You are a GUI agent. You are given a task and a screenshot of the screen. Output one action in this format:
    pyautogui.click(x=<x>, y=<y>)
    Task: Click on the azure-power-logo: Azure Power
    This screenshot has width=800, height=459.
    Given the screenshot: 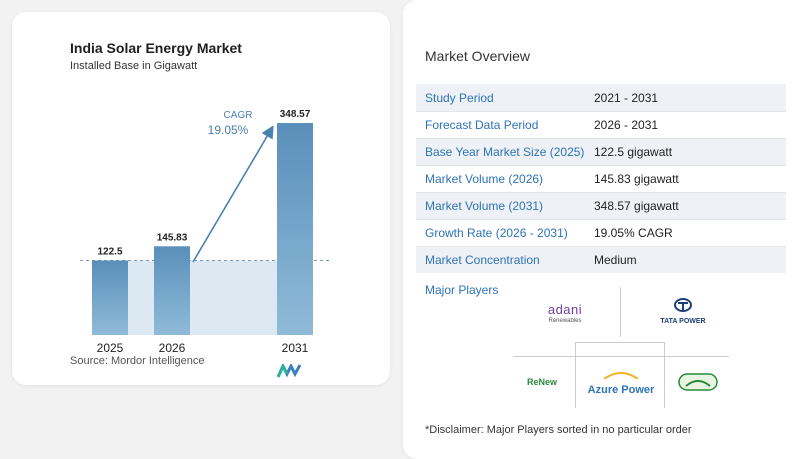 What is the action you would take?
    pyautogui.click(x=621, y=381)
    